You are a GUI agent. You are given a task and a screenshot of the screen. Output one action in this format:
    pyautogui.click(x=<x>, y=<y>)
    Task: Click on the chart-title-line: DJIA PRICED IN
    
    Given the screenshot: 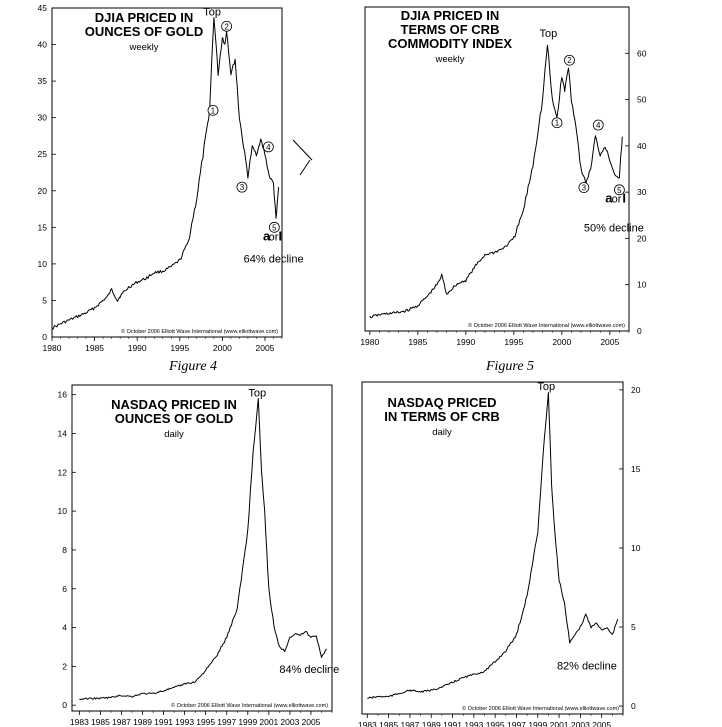 What is the action you would take?
    pyautogui.click(x=450, y=15)
    